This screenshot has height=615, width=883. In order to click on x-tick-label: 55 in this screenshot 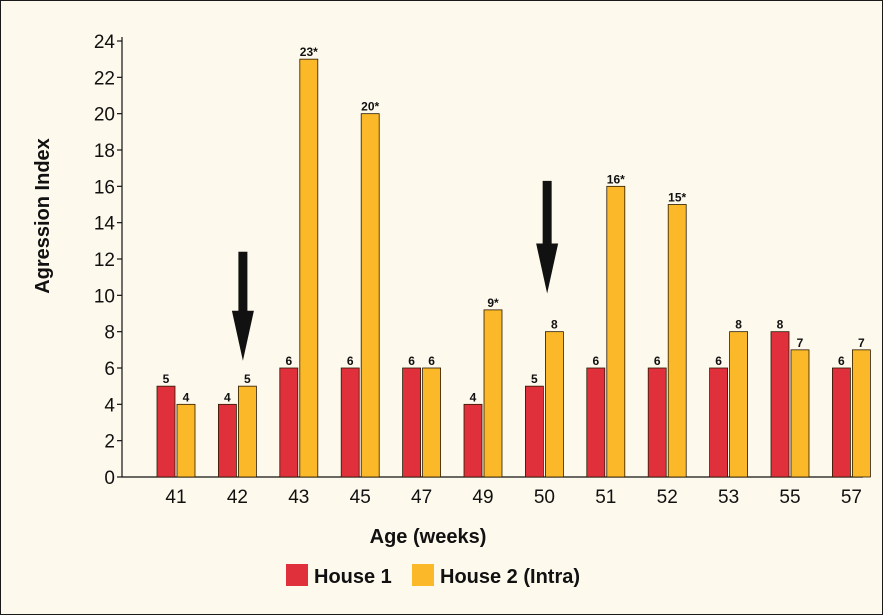, I will do `click(789, 497)`.